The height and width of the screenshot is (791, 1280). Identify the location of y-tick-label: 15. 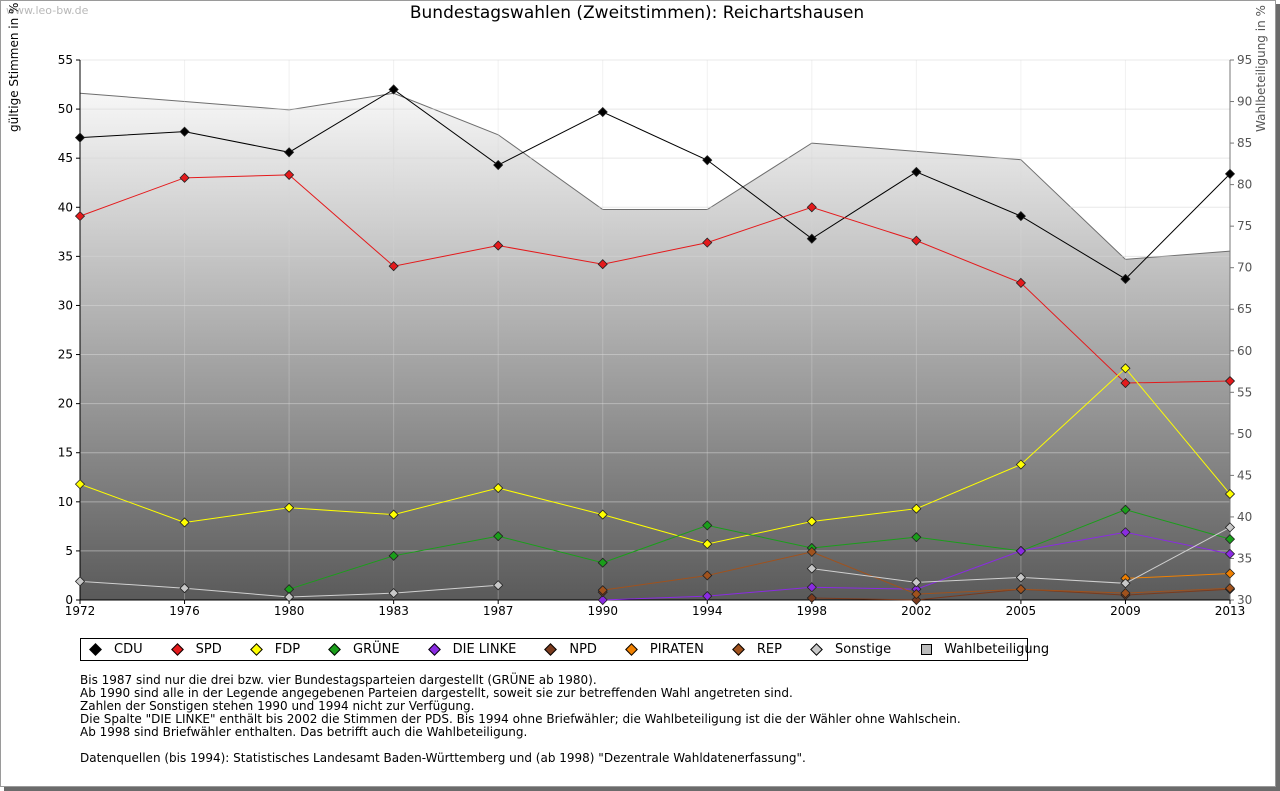
(65, 453).